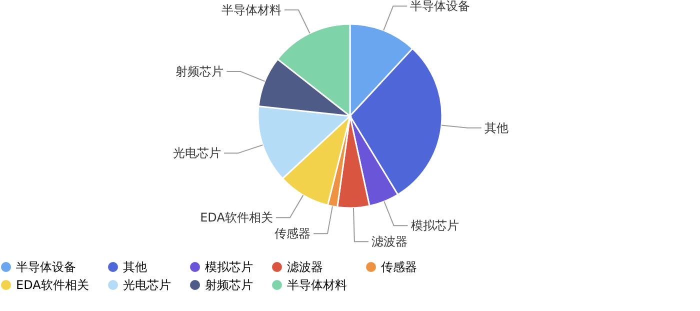 The image size is (700, 311). I want to click on legend-label: 传感器, so click(399, 267).